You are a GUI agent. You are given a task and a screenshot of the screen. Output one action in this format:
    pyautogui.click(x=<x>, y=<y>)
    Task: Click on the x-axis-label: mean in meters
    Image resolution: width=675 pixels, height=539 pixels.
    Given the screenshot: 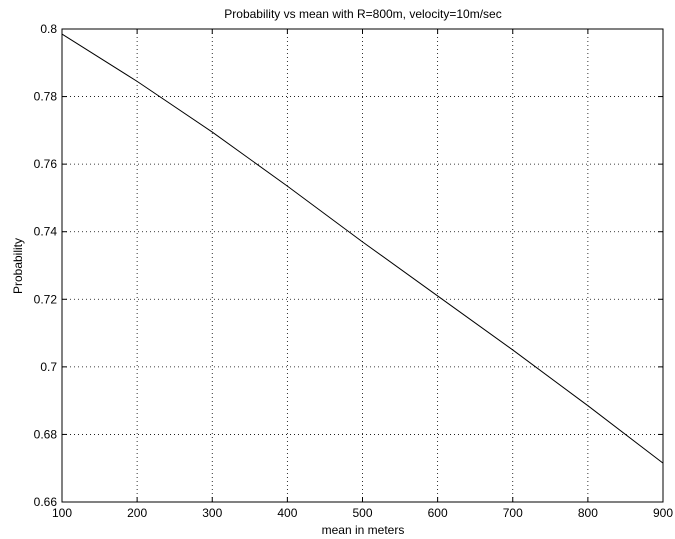 What is the action you would take?
    pyautogui.click(x=363, y=530)
    